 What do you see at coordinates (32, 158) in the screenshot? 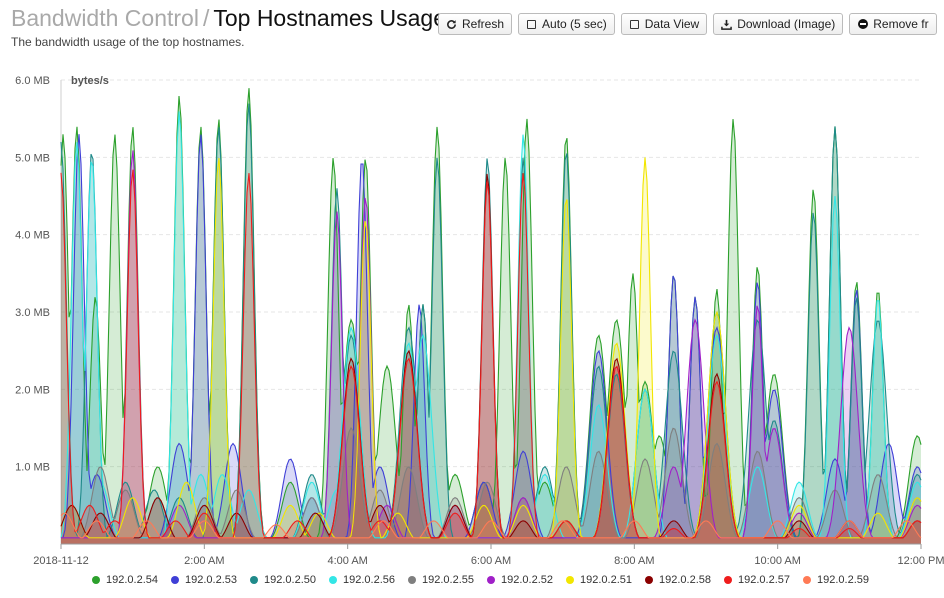
I see `y-tick-label: 5.0 MB` at bounding box center [32, 158].